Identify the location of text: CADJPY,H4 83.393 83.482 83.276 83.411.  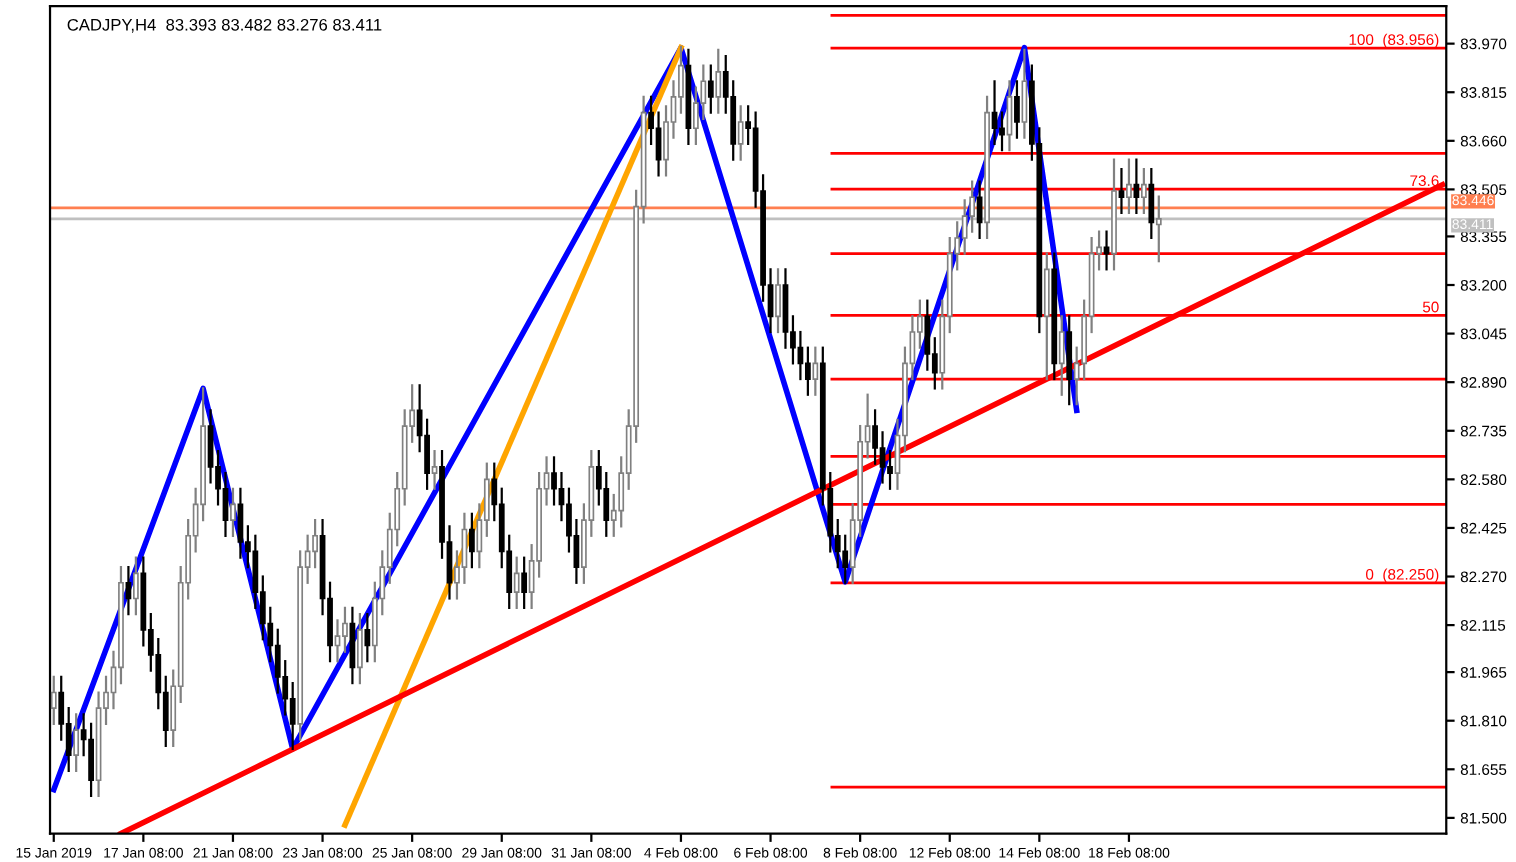
(224, 25).